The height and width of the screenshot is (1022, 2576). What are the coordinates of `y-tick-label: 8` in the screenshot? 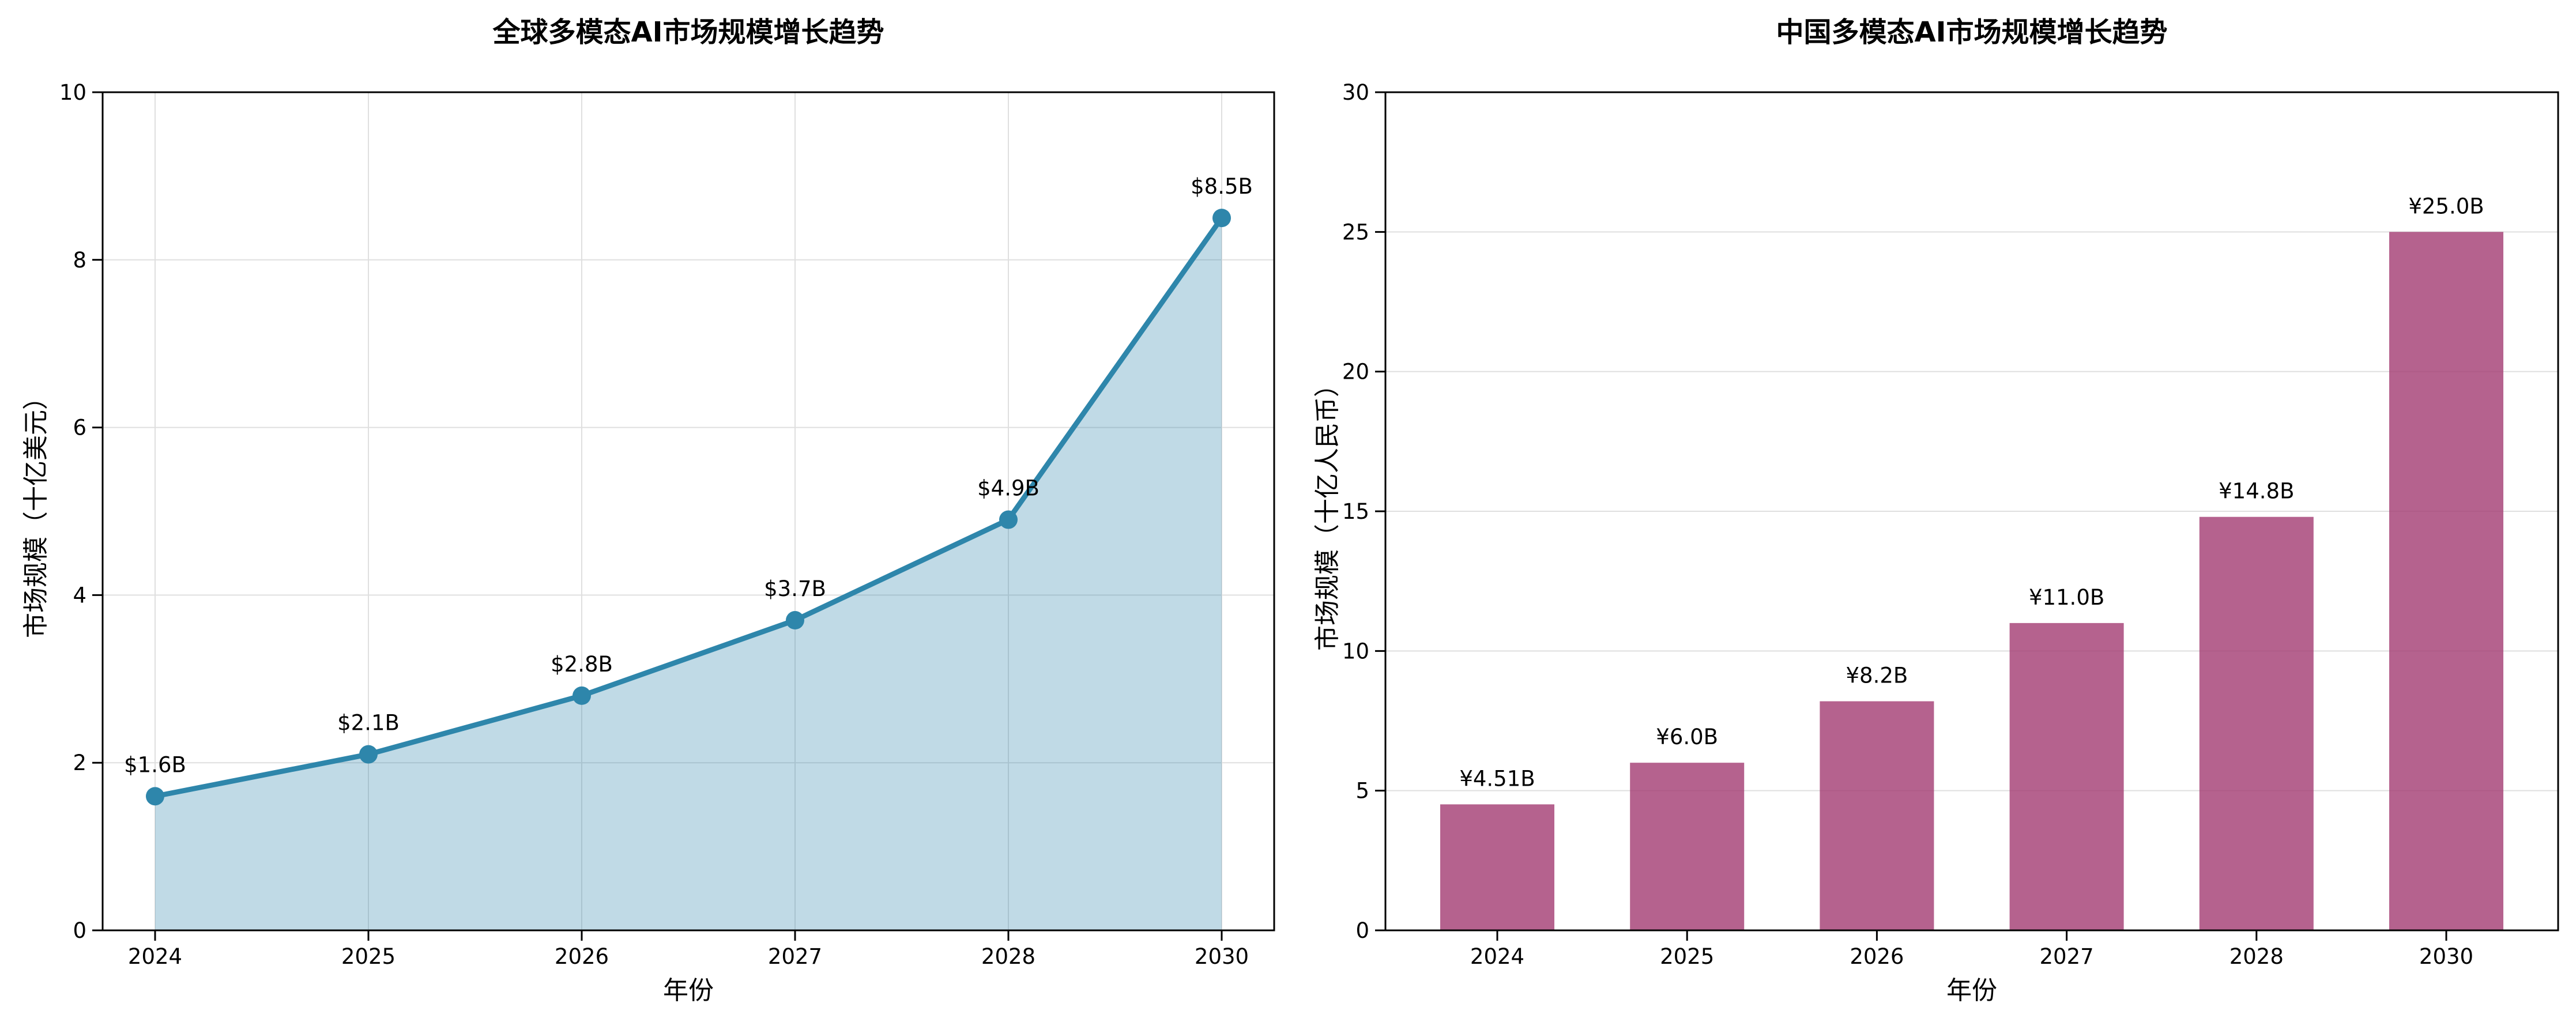 It's located at (79, 261).